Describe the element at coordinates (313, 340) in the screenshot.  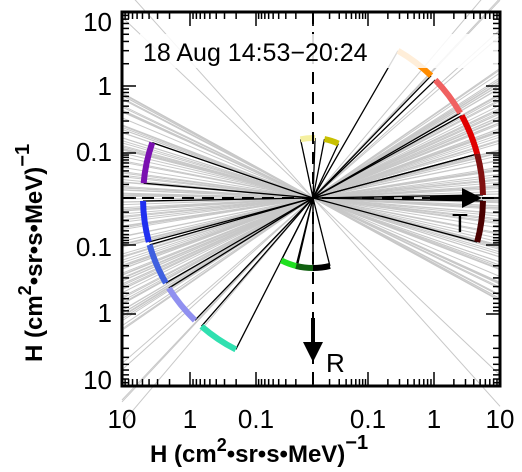
I see `r-arrow` at that location.